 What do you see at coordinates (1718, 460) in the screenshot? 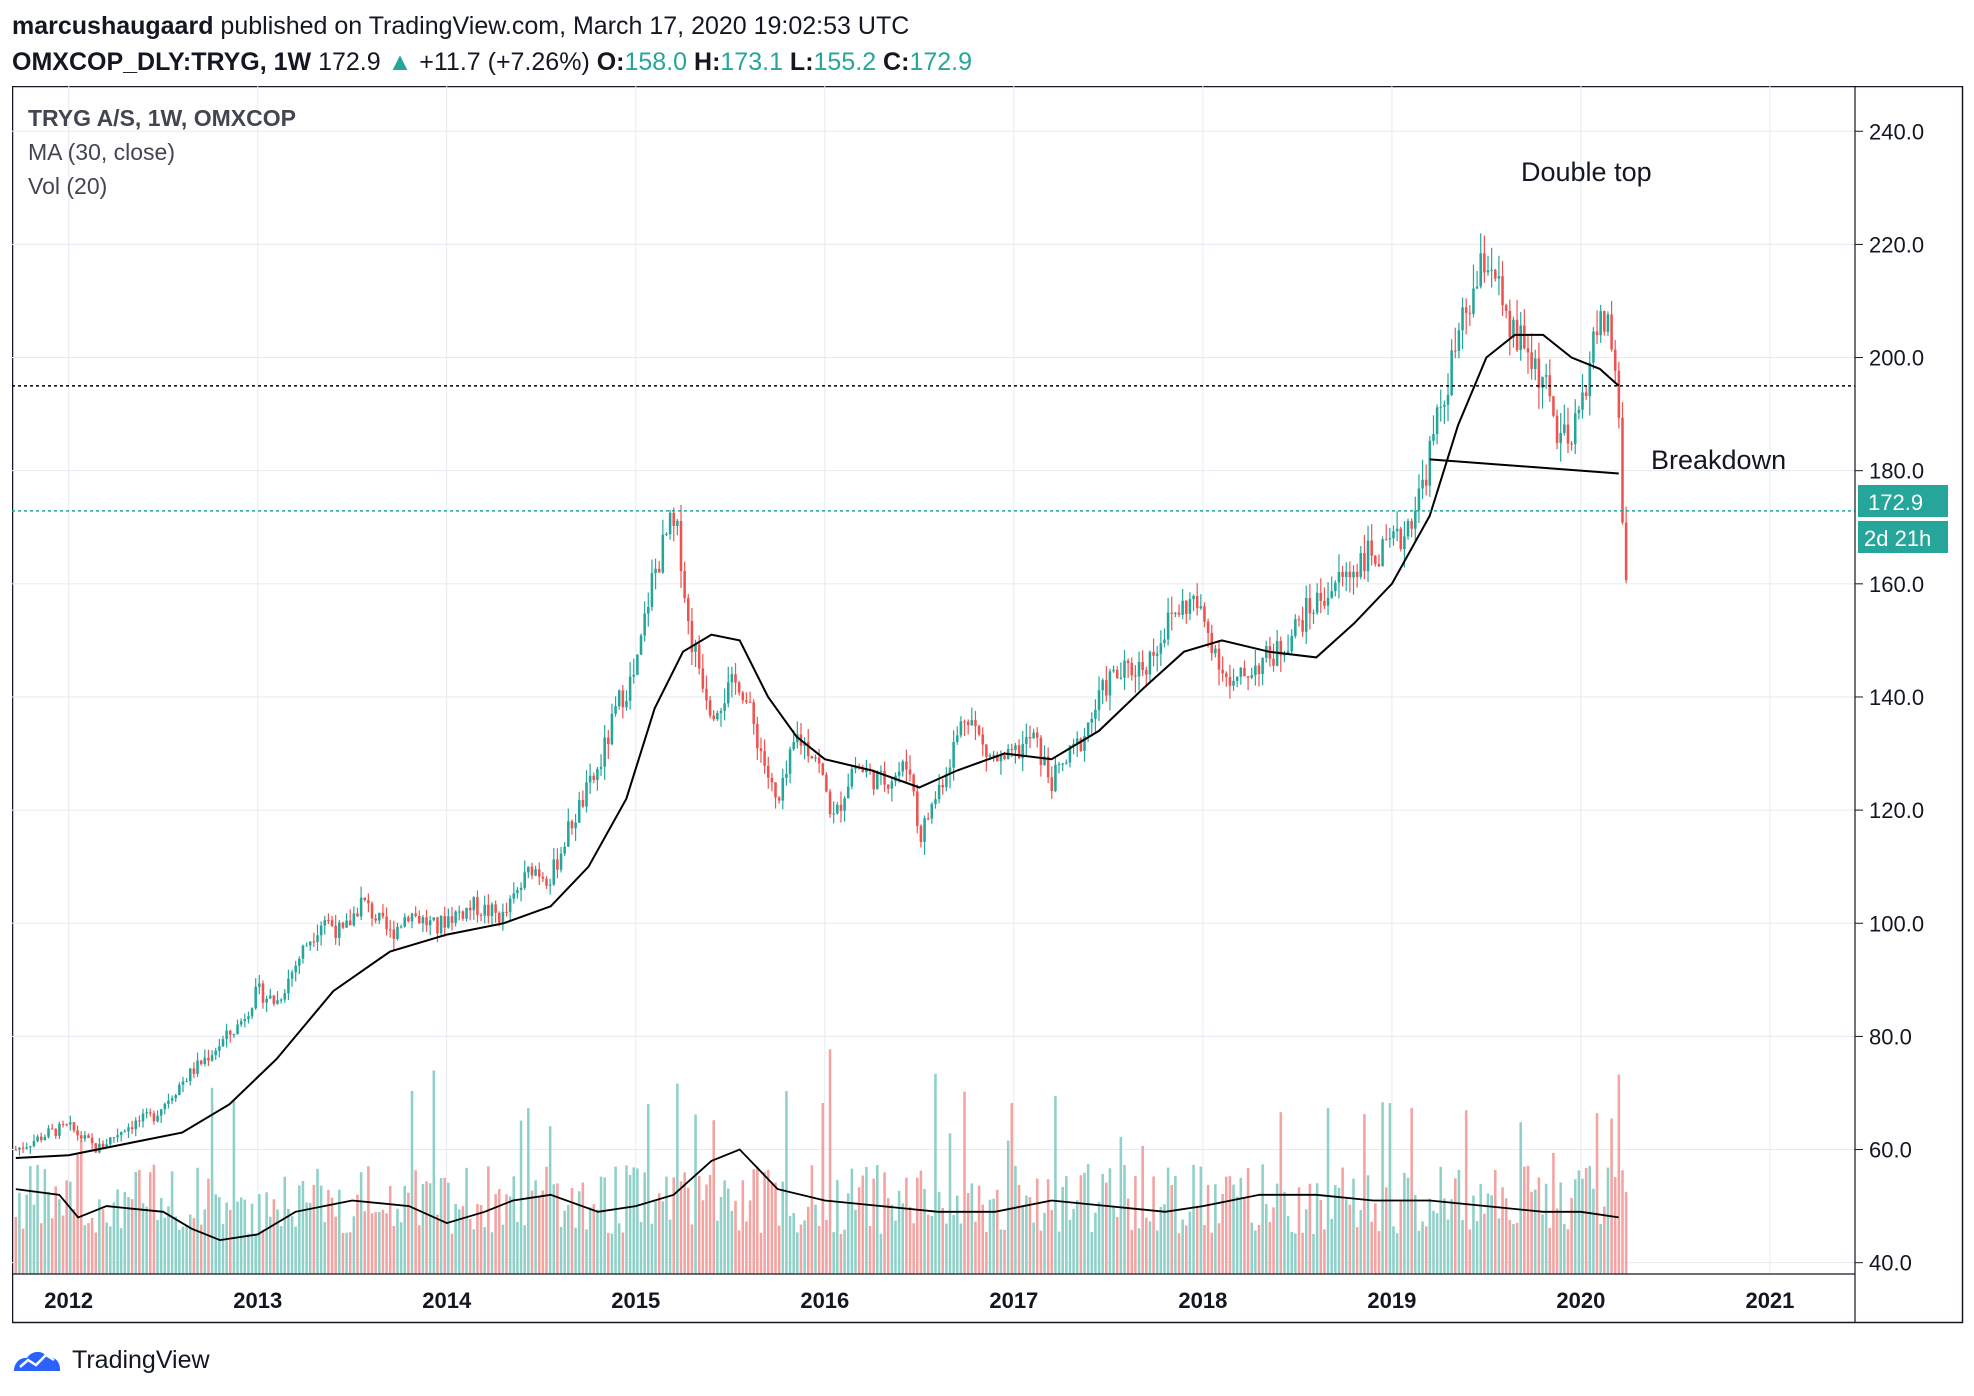
I see `annotation-breakdown: Breakdown` at bounding box center [1718, 460].